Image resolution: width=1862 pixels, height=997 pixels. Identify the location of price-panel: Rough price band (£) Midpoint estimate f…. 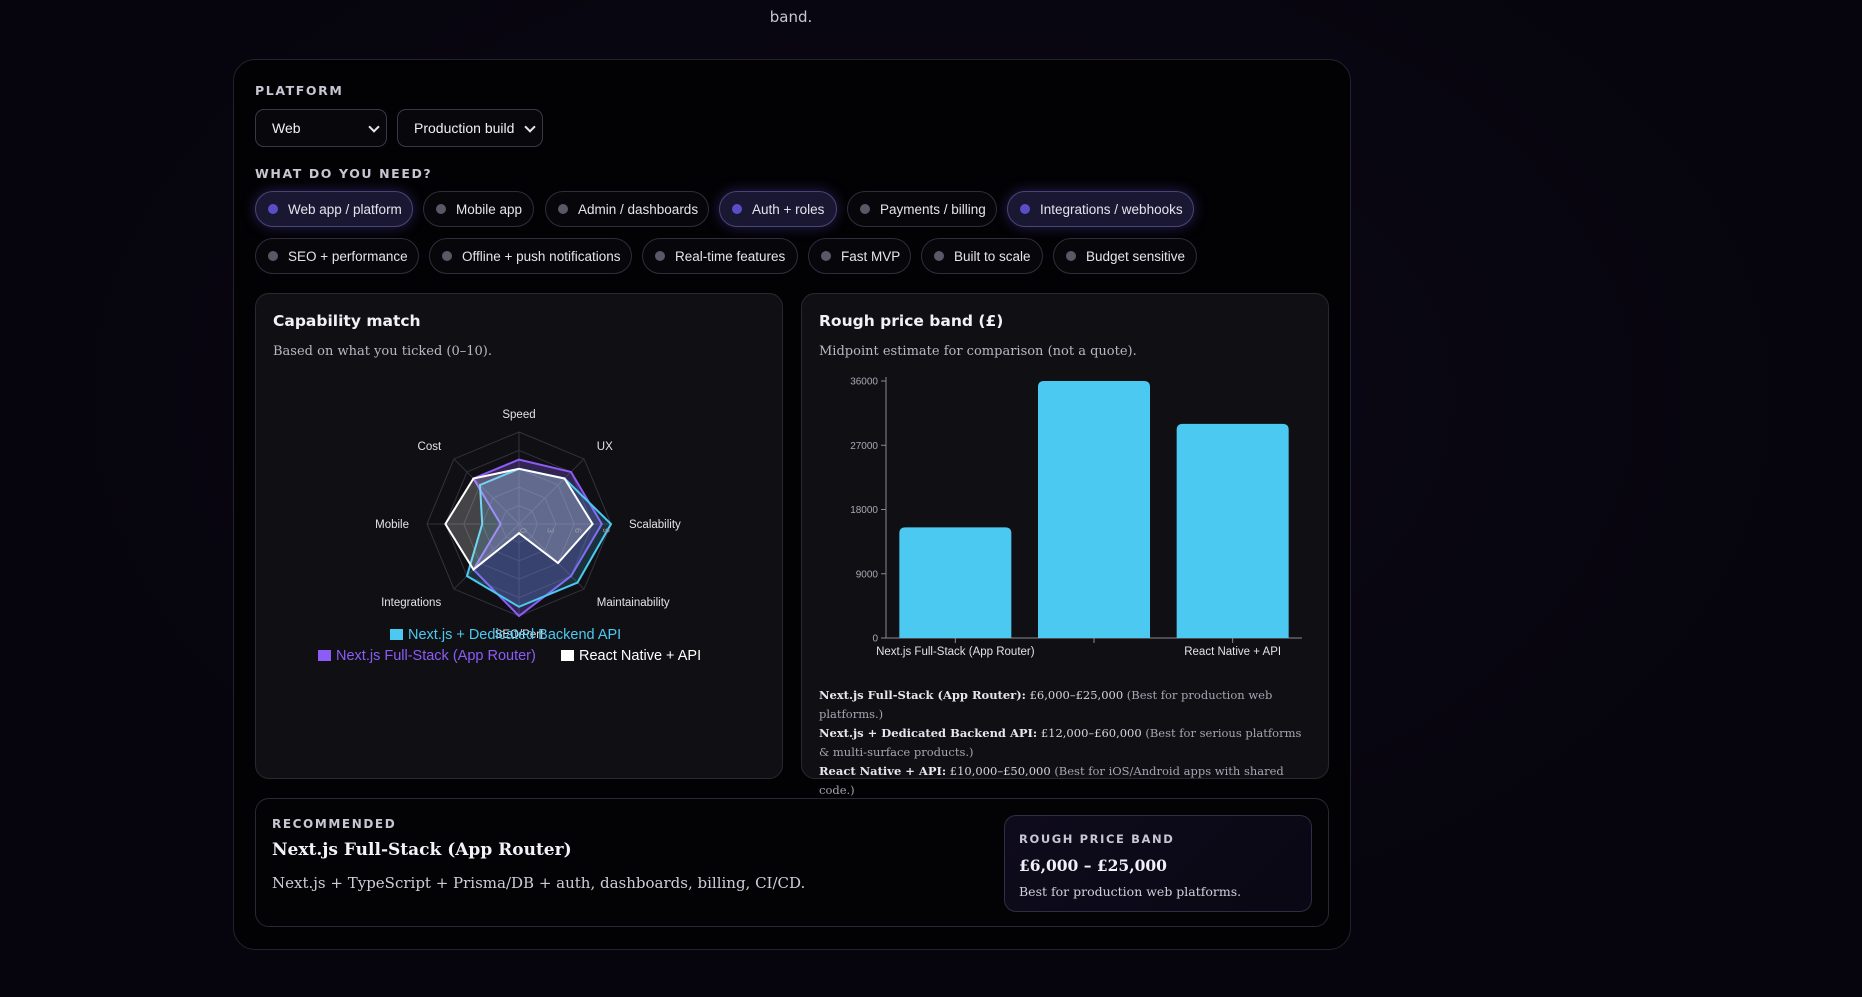
(1065, 545).